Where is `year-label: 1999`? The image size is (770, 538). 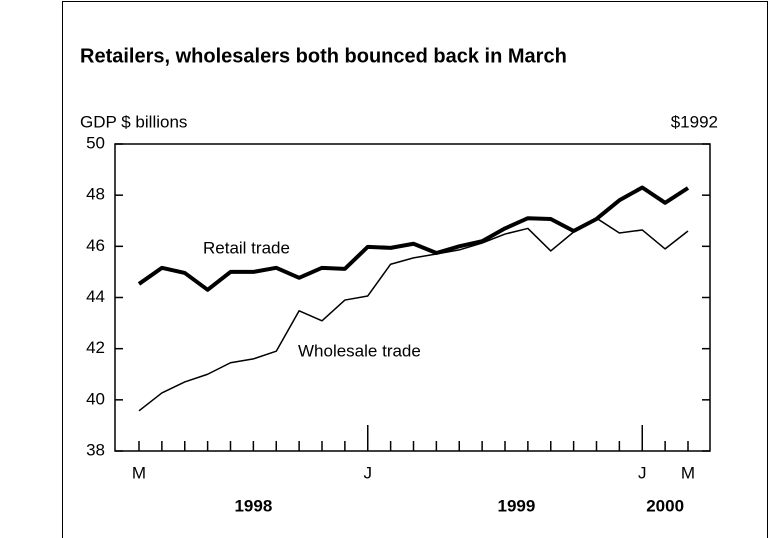
year-label: 1999 is located at coordinates (517, 505).